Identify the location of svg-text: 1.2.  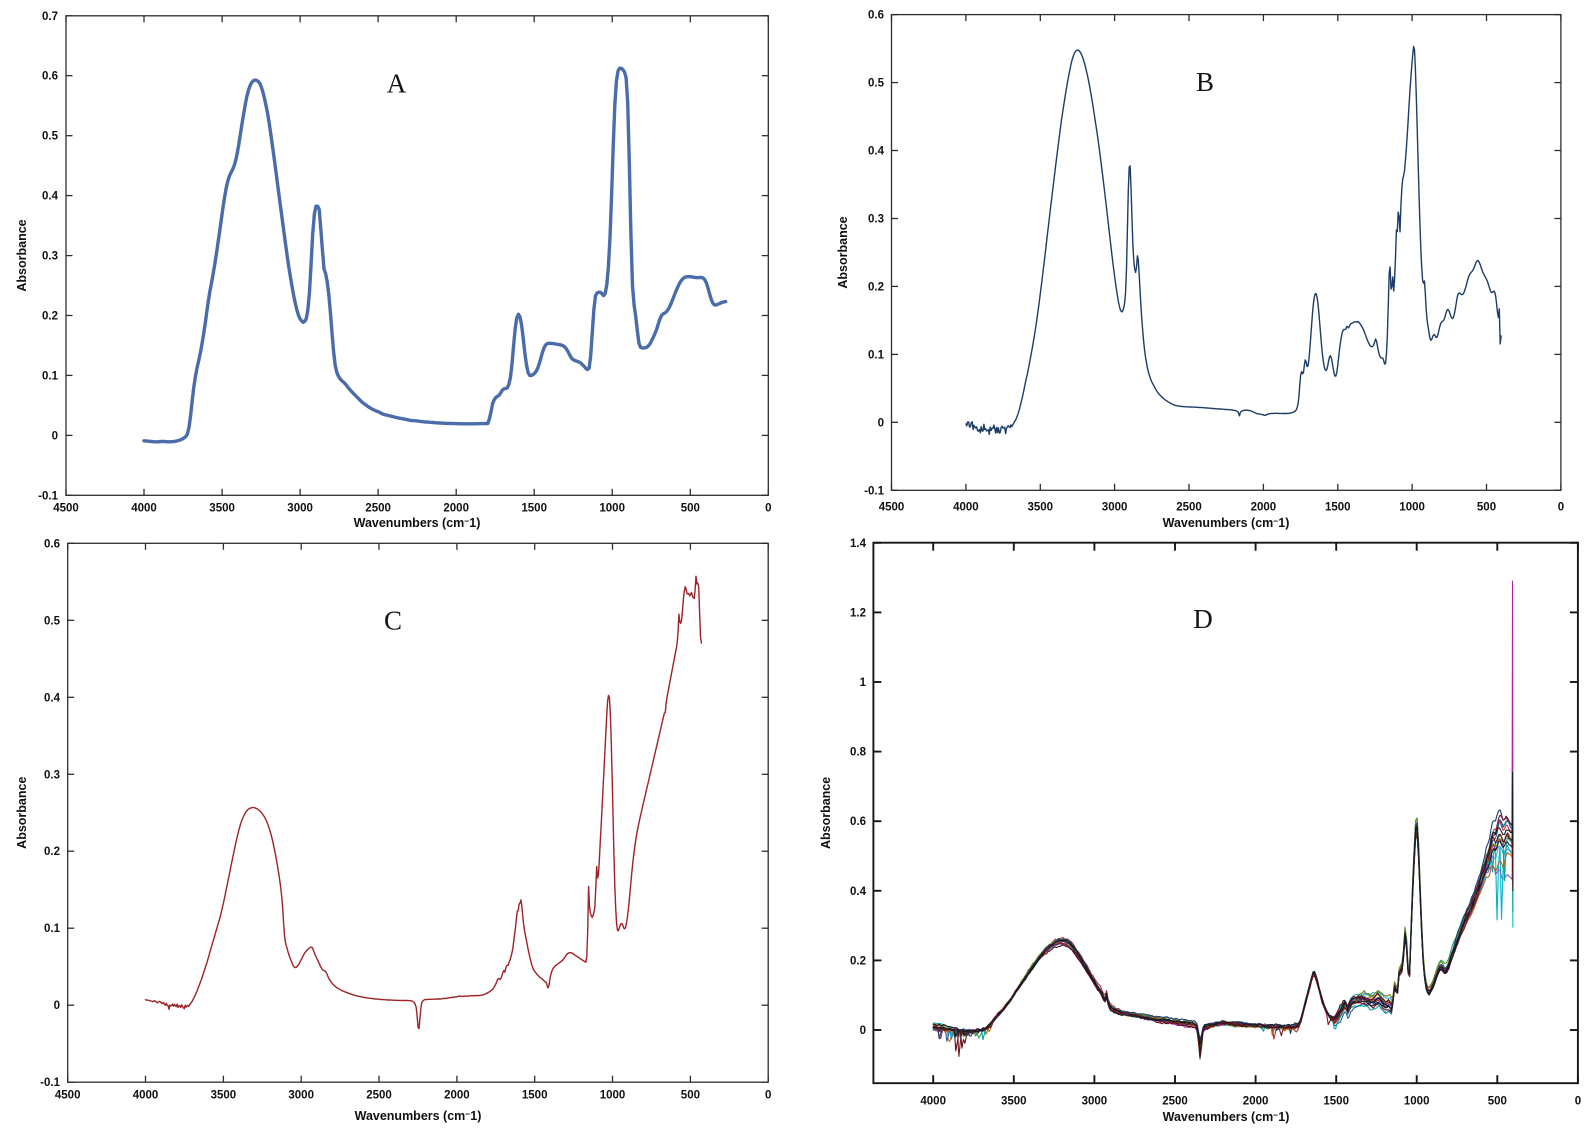
(858, 613).